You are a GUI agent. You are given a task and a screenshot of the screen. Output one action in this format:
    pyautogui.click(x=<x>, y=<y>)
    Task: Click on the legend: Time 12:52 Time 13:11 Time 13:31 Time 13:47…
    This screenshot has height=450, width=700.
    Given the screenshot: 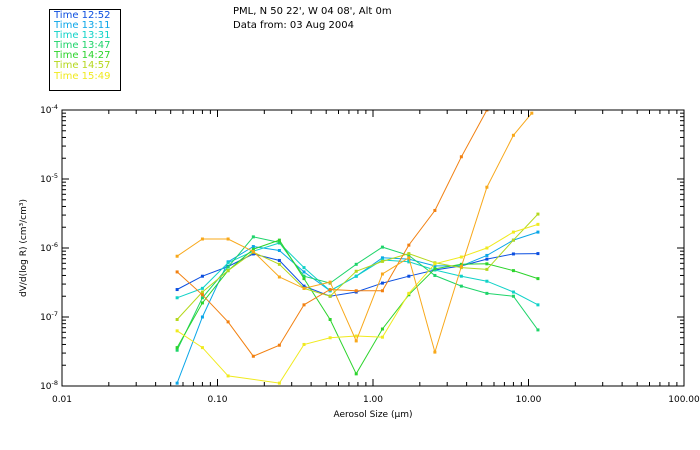 What is the action you would take?
    pyautogui.click(x=85, y=50)
    